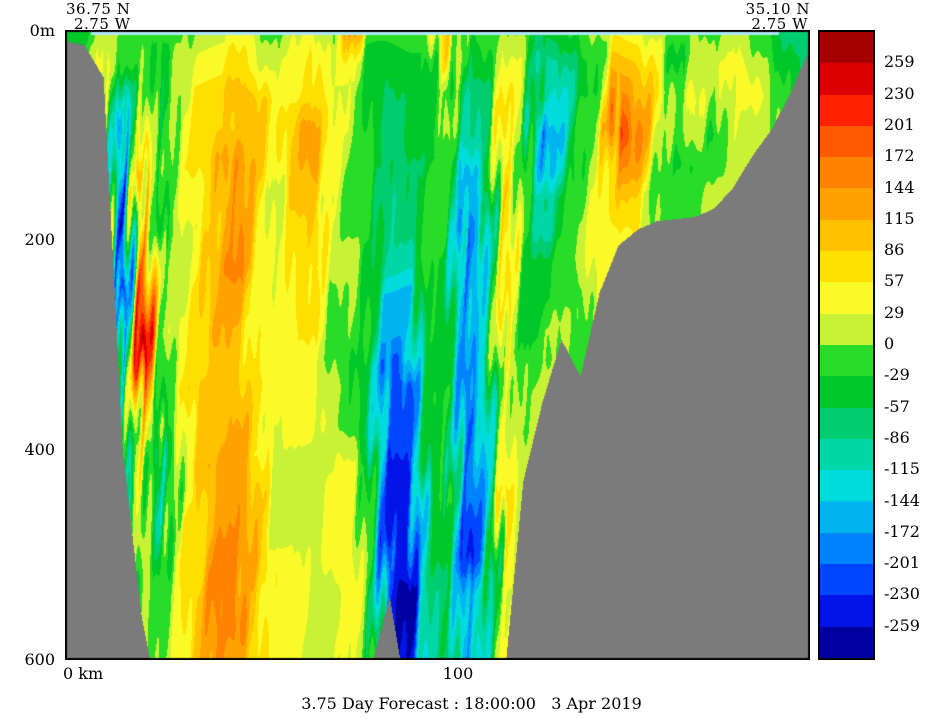  I want to click on colorbar-label: 29, so click(894, 312).